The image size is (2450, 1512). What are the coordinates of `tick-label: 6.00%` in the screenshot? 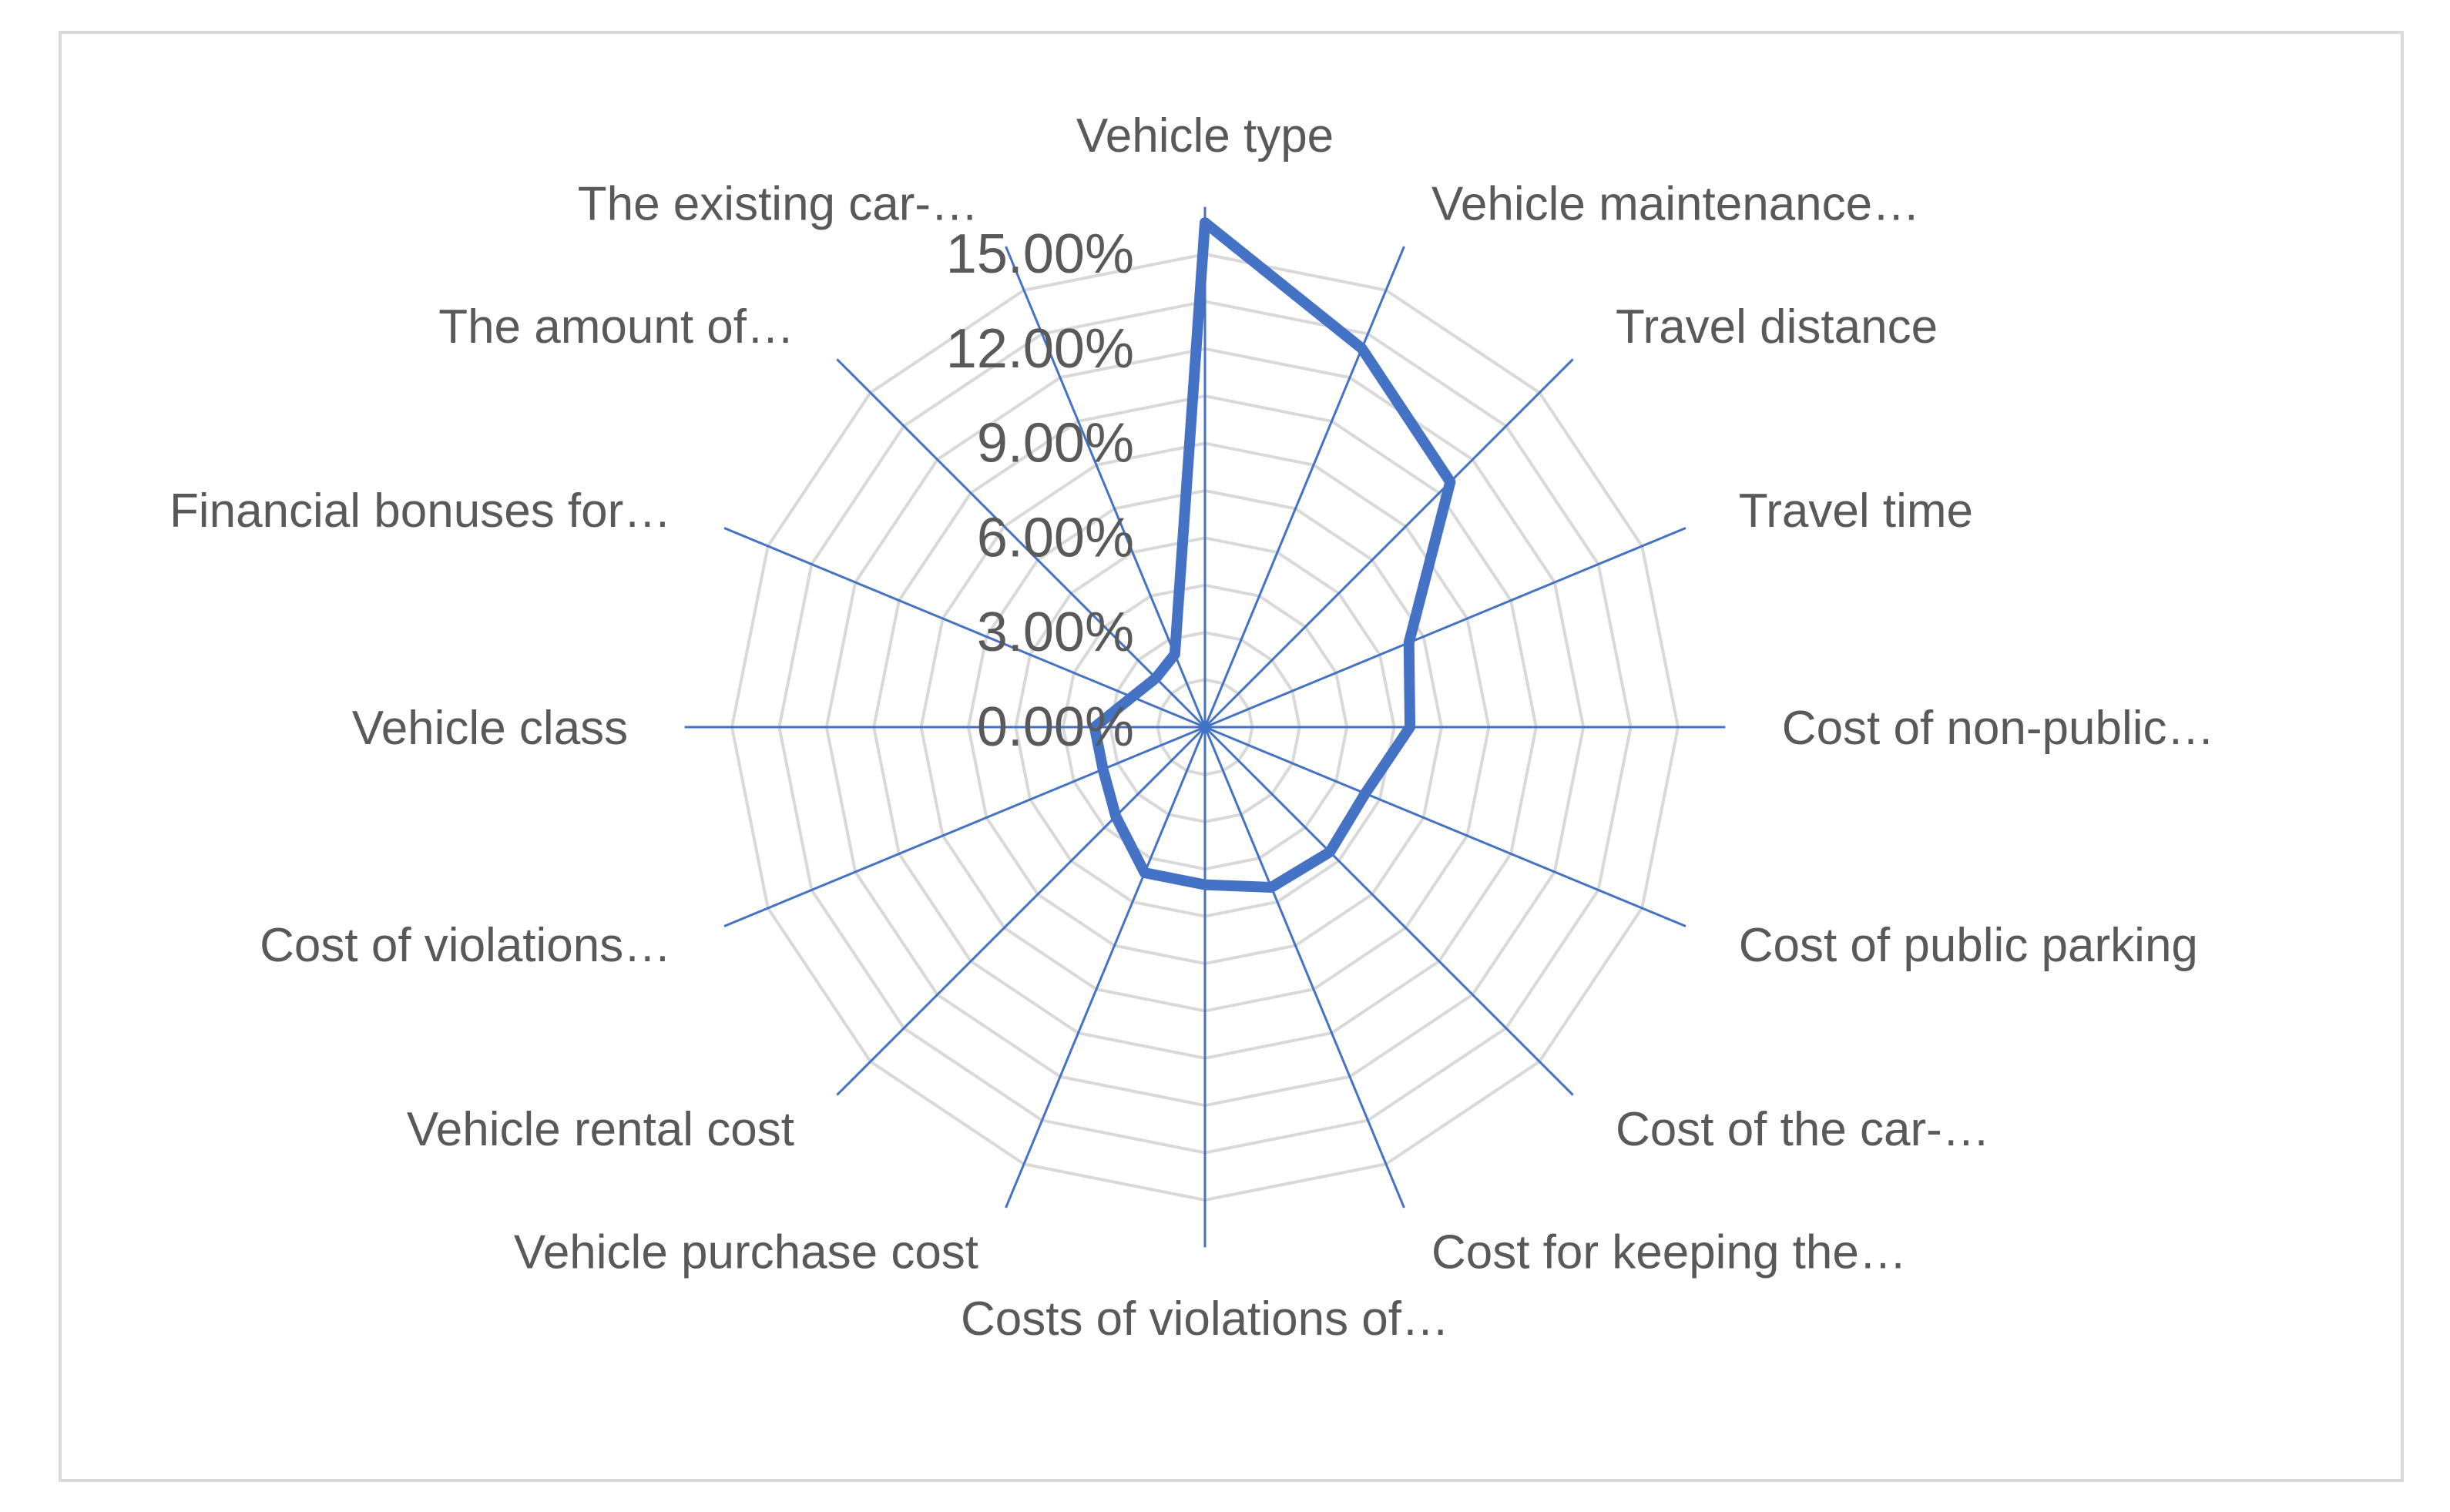 It's located at (1056, 538).